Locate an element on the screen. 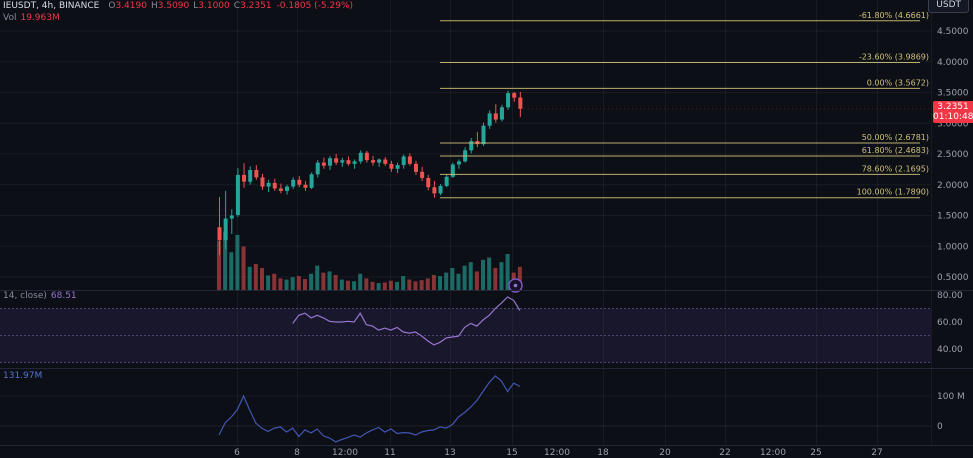 This screenshot has height=458, width=973. volume-tick-label: 100 M is located at coordinates (951, 397).